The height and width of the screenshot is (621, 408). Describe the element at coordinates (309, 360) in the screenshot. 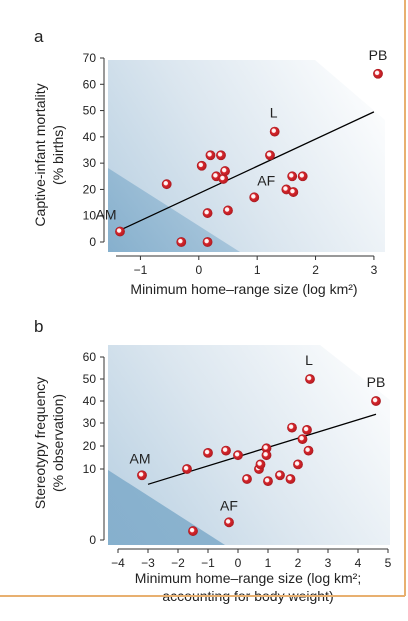

I see `panel-b-point-label: L` at that location.